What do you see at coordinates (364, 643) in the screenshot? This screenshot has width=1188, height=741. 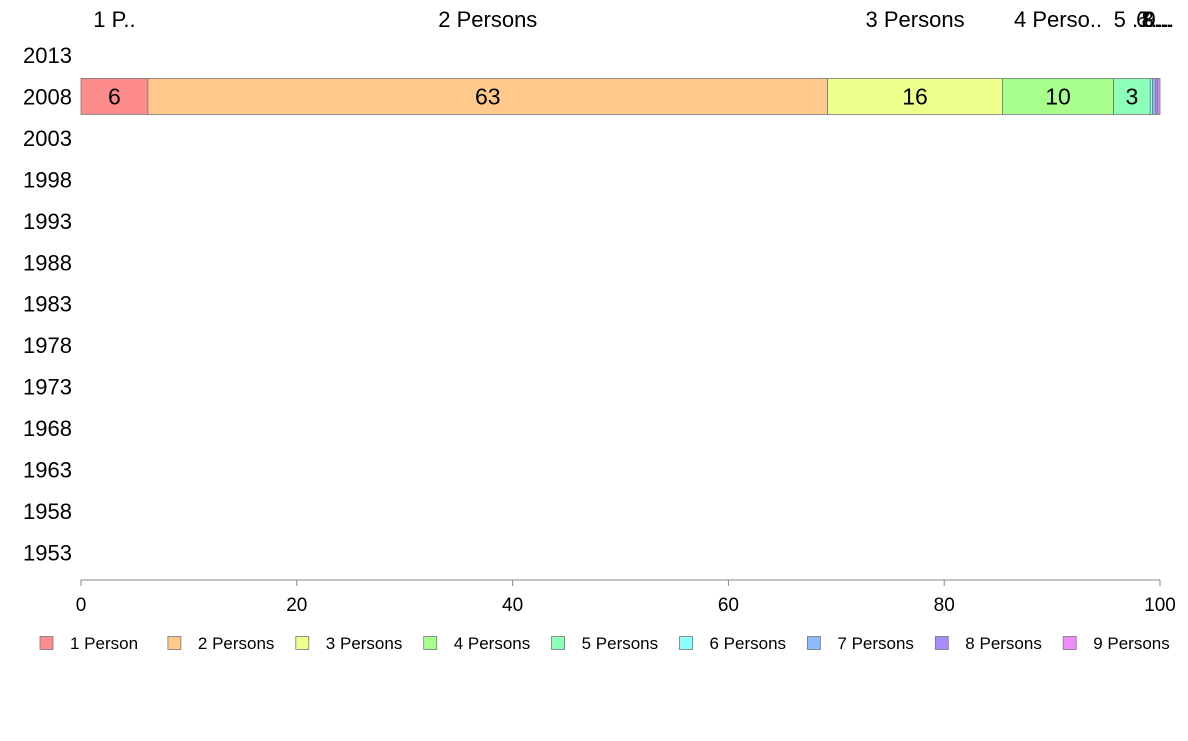 I see `legend-label: 3 Persons` at bounding box center [364, 643].